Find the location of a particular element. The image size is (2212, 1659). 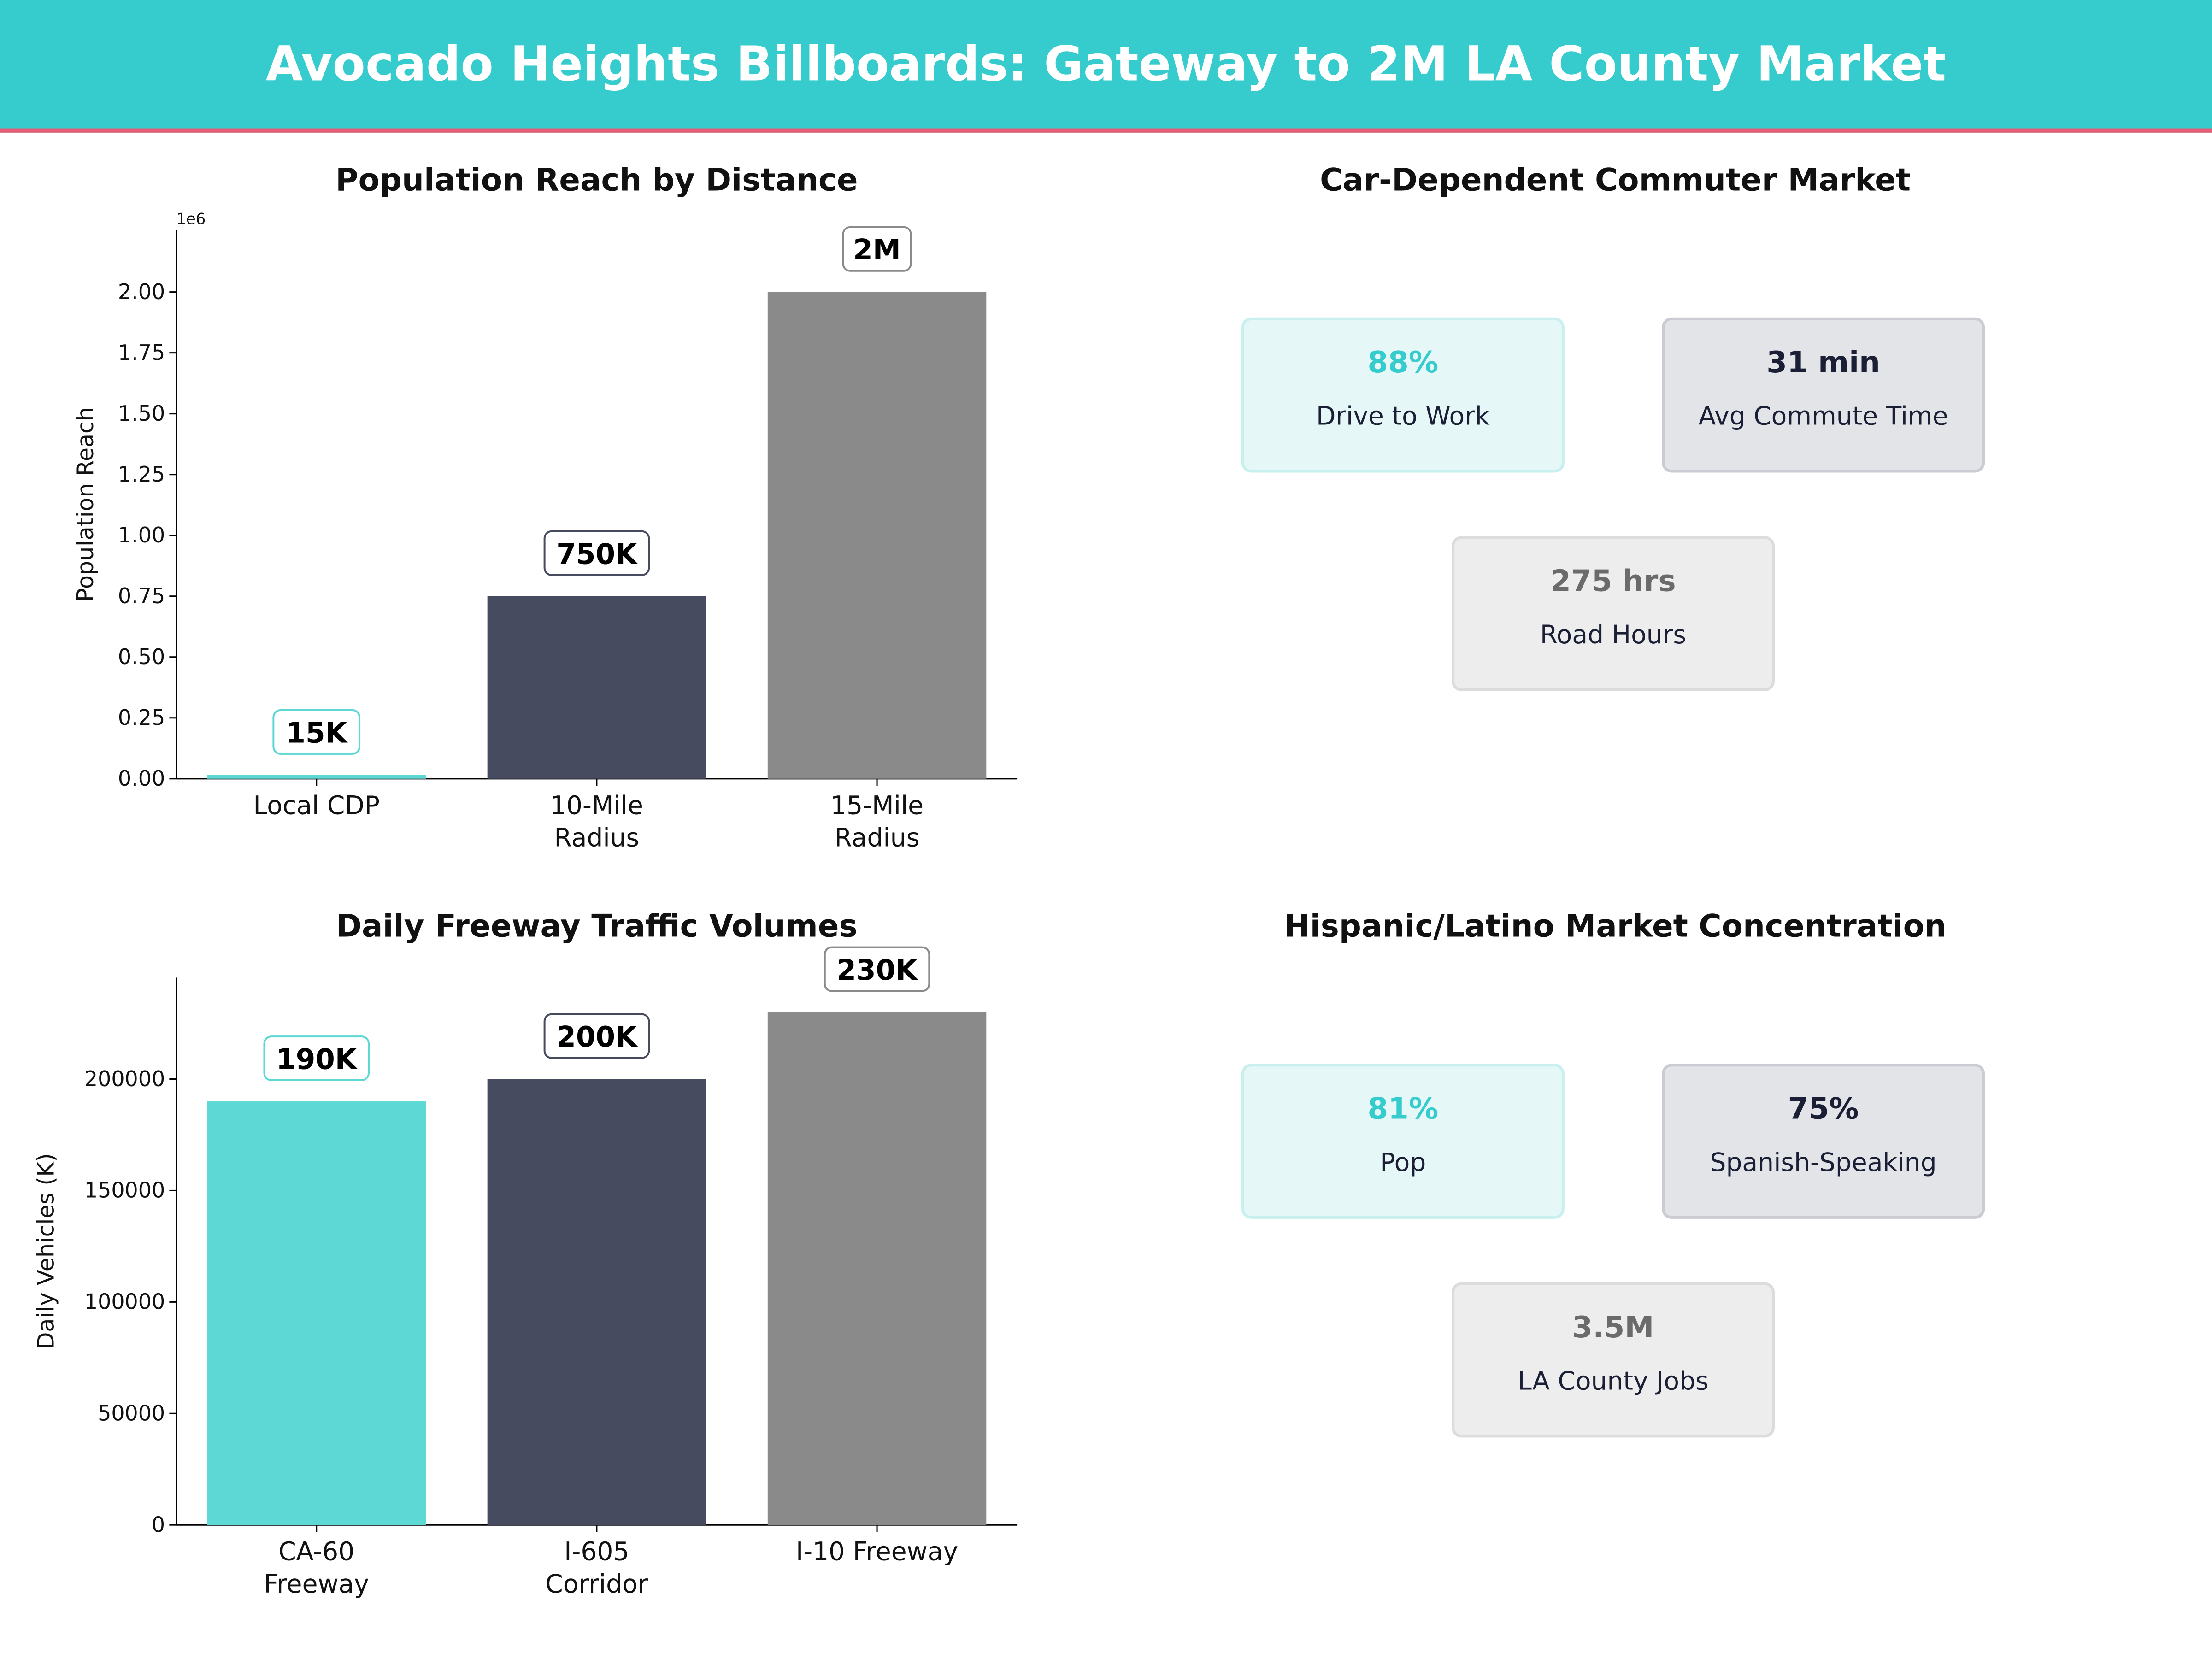

stat-card-commute-time: 31 min Avg Commute Time is located at coordinates (1823, 395).